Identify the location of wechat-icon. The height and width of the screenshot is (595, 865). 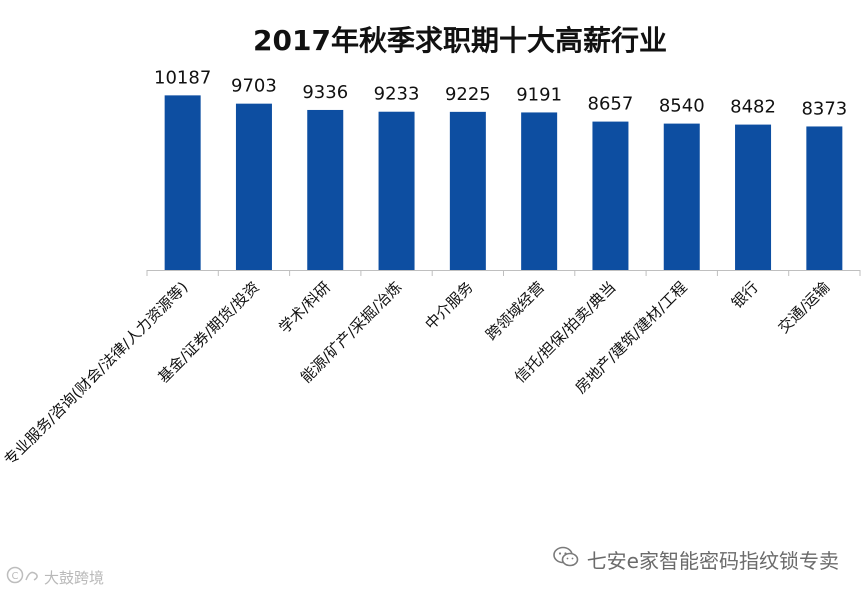
(565, 559).